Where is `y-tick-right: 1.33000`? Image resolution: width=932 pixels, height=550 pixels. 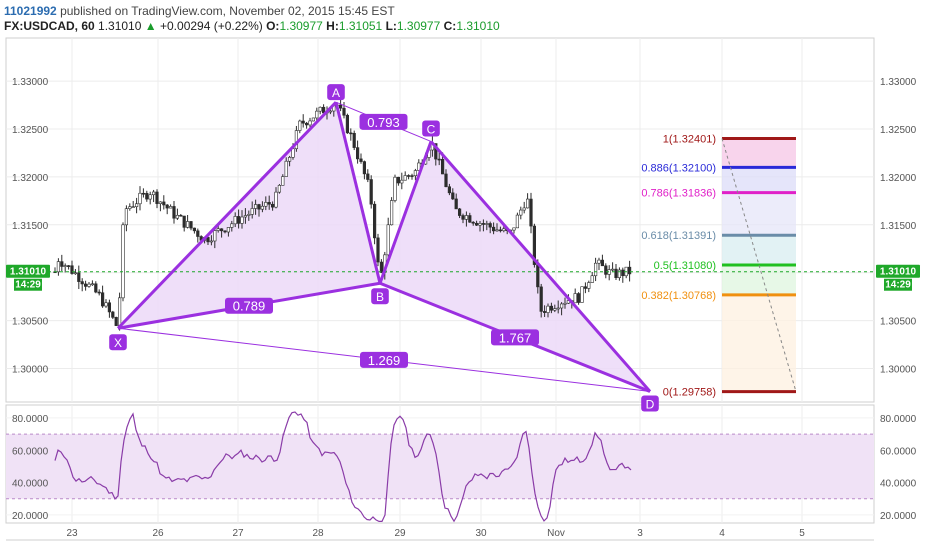
y-tick-right: 1.33000 is located at coordinates (898, 82).